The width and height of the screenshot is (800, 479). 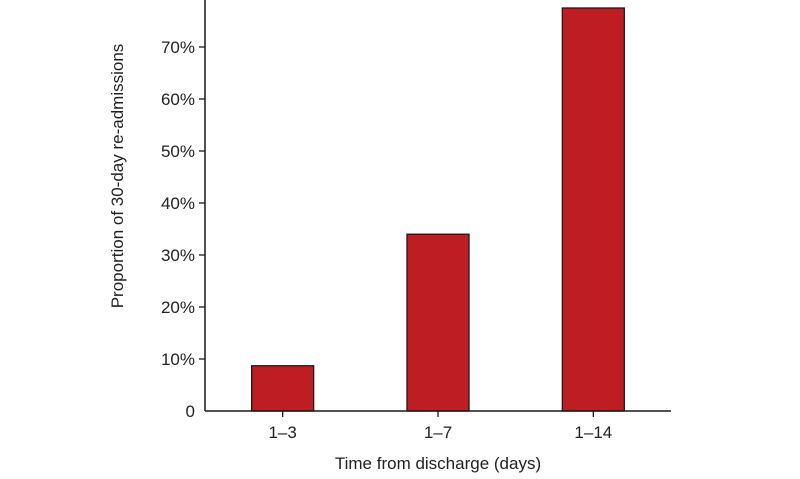 What do you see at coordinates (178, 307) in the screenshot?
I see `y-tick-label: 20%` at bounding box center [178, 307].